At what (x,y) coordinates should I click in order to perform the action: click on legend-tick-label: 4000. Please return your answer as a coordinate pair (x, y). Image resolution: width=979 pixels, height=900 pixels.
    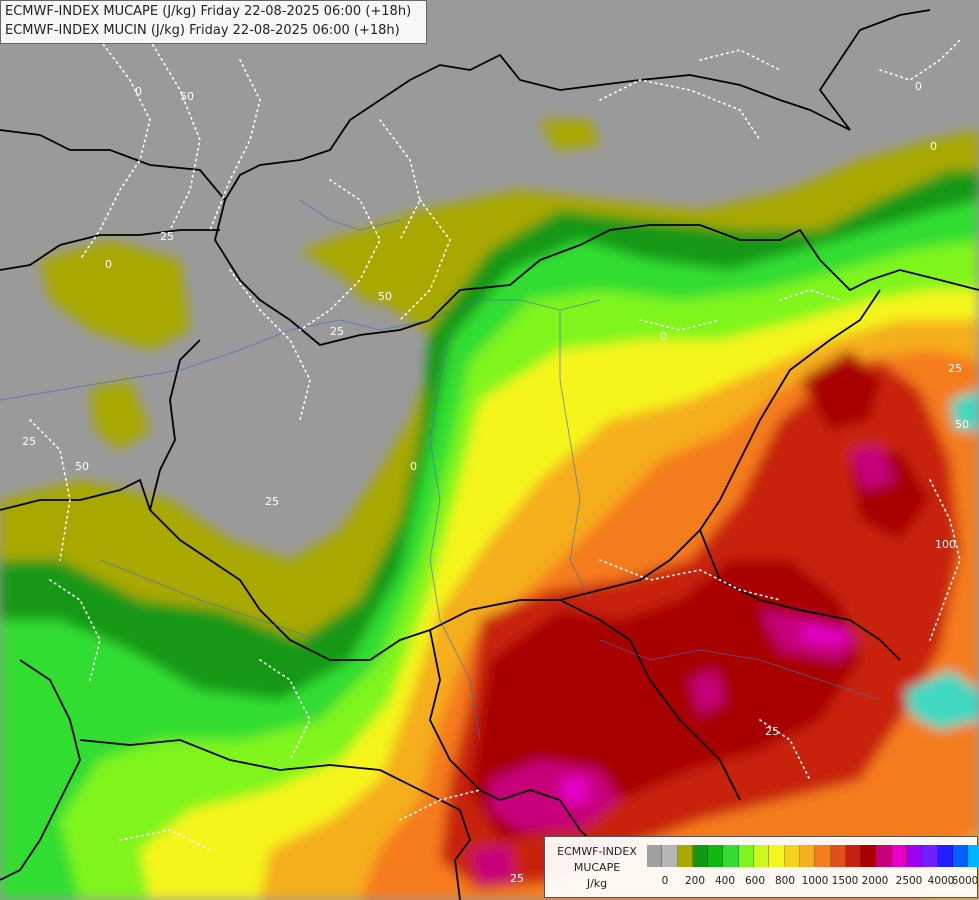
    Looking at the image, I should click on (941, 881).